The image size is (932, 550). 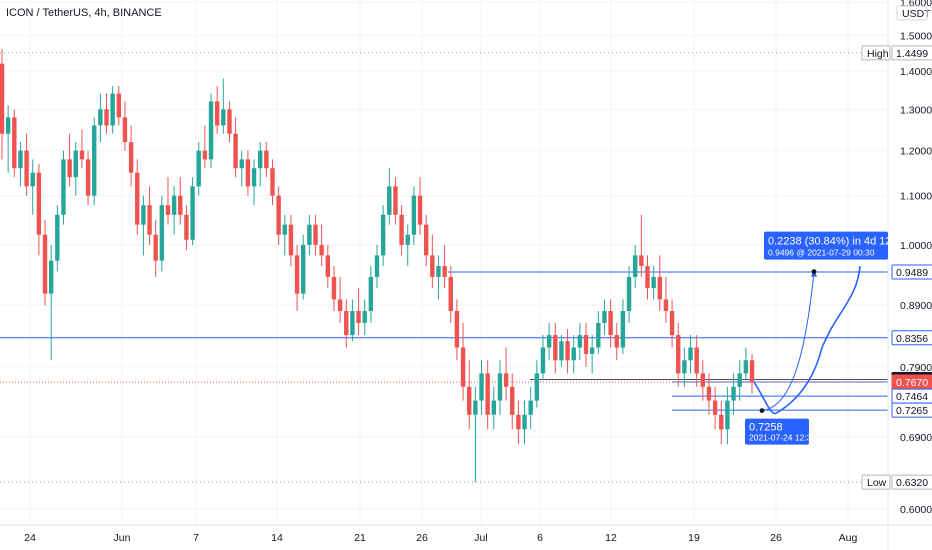 I want to click on price-tag: 0.8356, so click(x=911, y=338).